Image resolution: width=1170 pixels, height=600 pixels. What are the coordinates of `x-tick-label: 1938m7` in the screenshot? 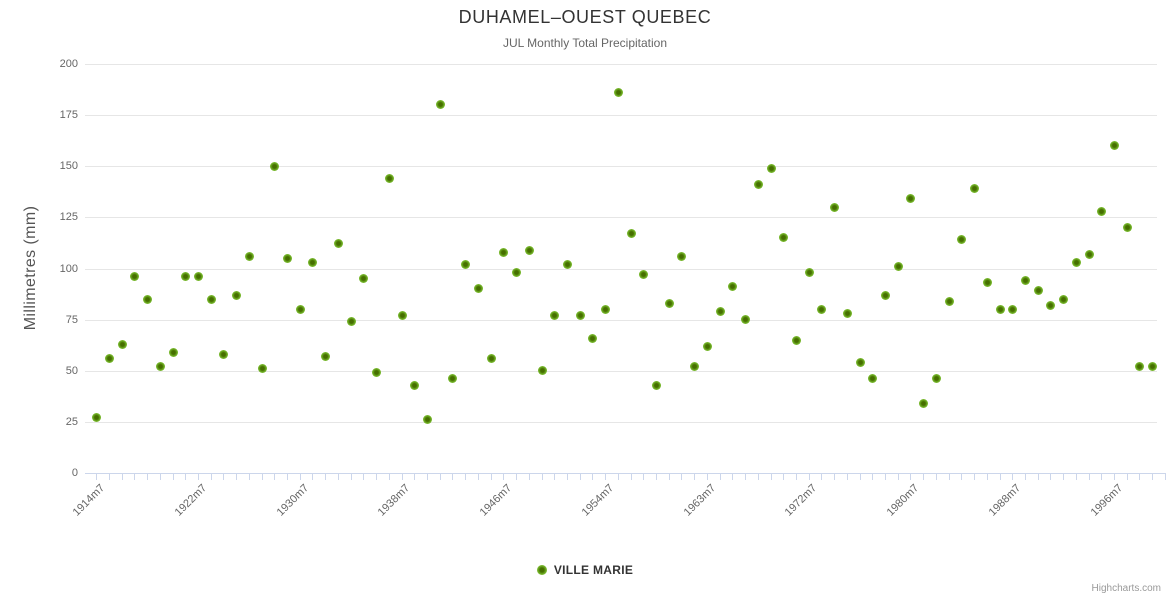 It's located at (394, 500).